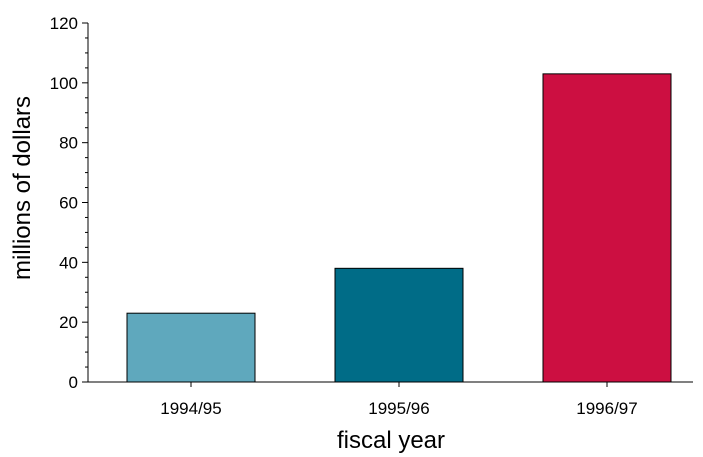 The height and width of the screenshot is (457, 703). Describe the element at coordinates (391, 440) in the screenshot. I see `x-axis-title: fiscal year` at that location.